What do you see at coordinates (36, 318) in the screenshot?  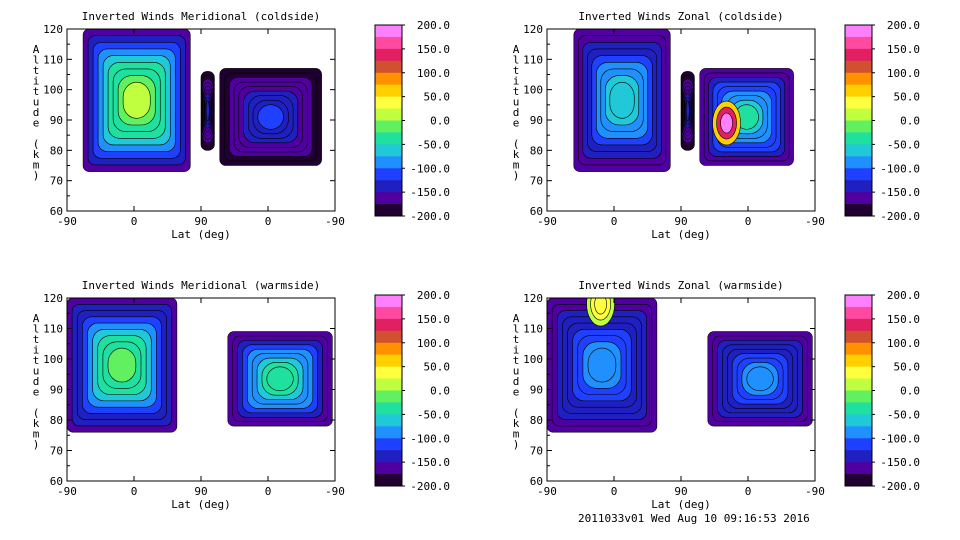 I see `y-axis-label-char: A` at bounding box center [36, 318].